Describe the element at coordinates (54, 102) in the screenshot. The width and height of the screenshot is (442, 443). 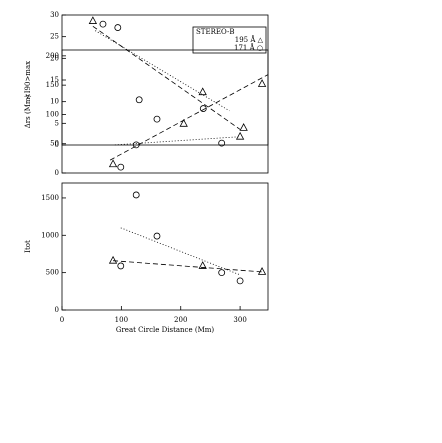
I see `y-tick-label: 10` at that location.